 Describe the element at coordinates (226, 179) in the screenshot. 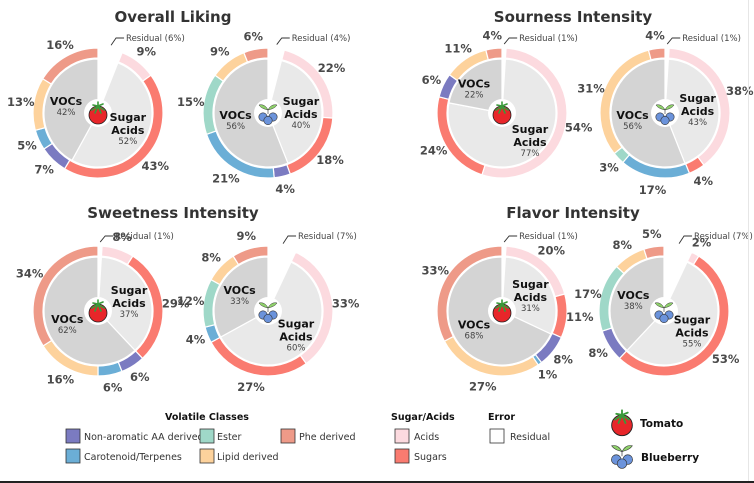

I see `pct-label-carotenoid: 21%` at that location.